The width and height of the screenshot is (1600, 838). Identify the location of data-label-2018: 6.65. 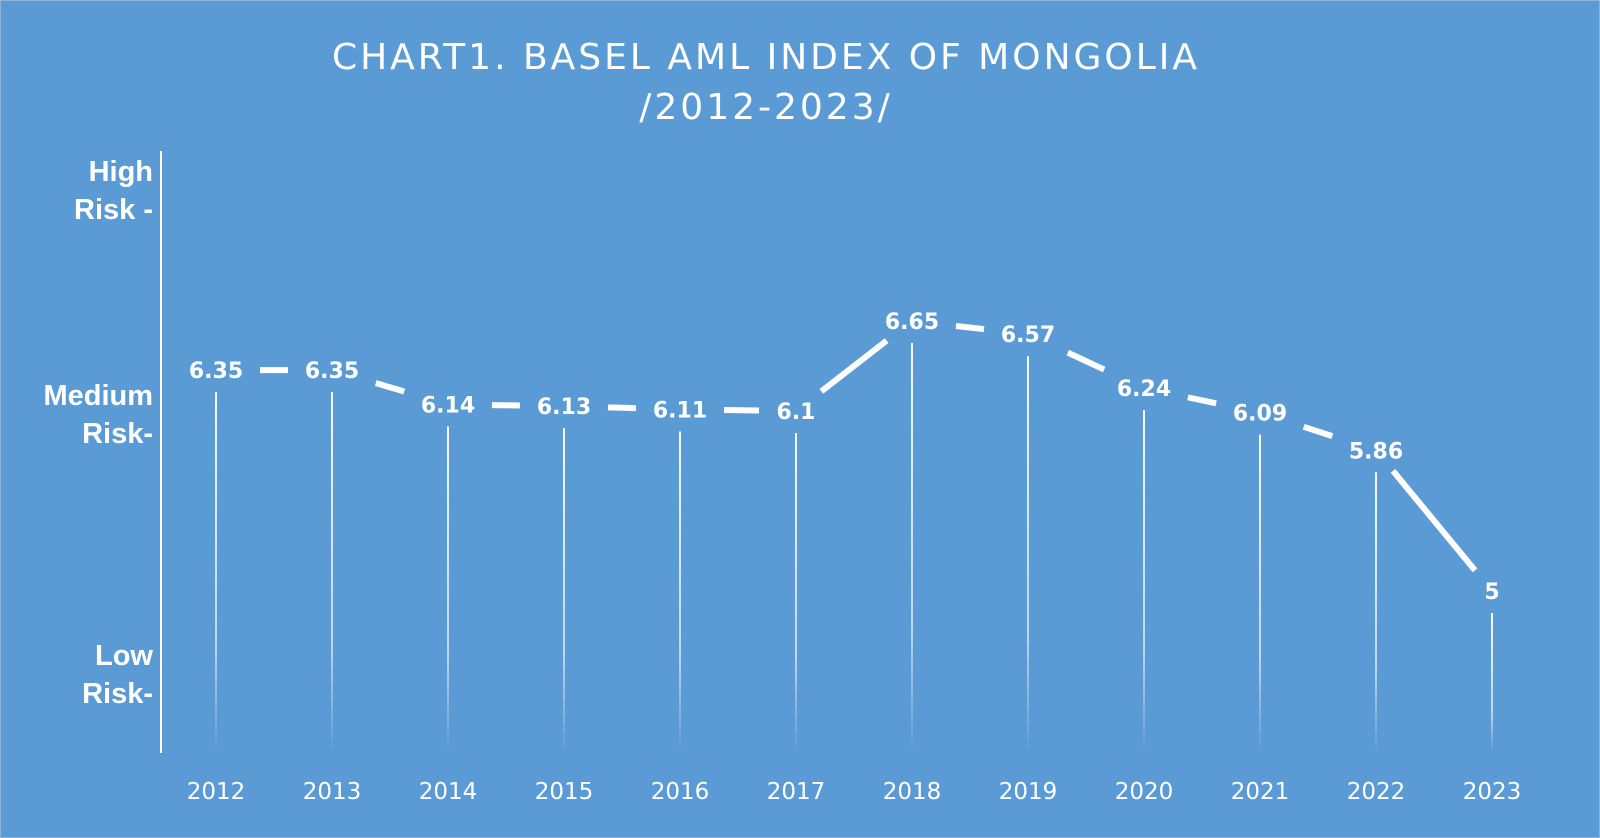
(912, 322).